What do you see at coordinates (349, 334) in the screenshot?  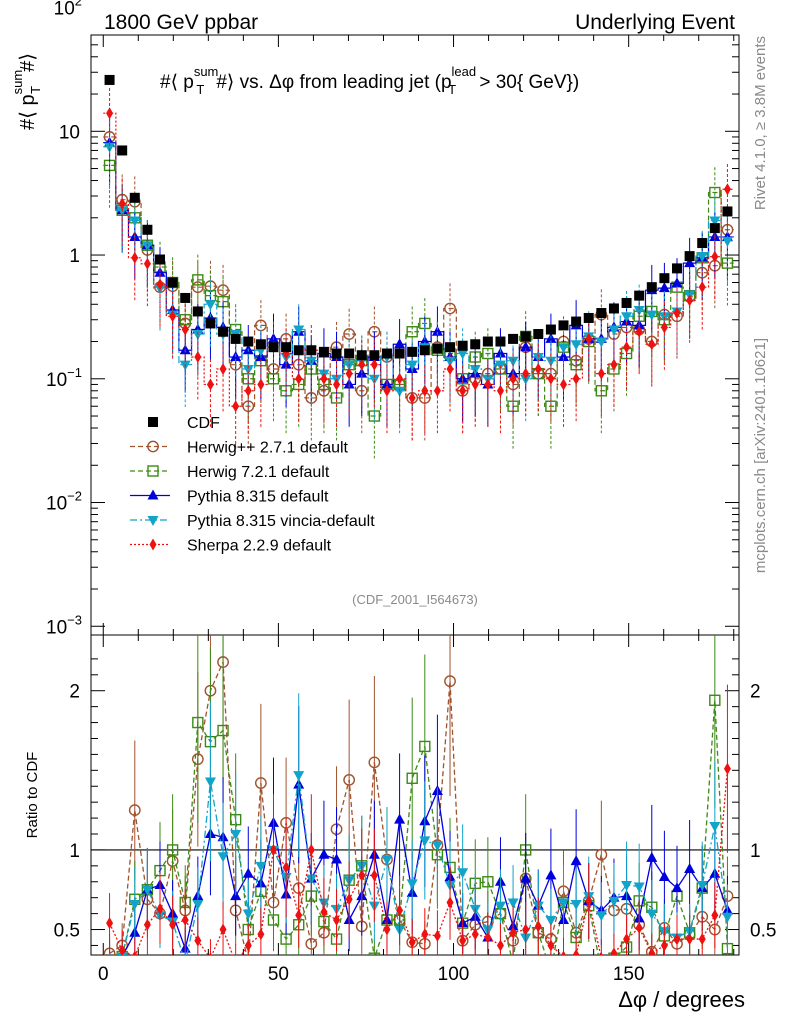 I see `data-point-herwigpp` at bounding box center [349, 334].